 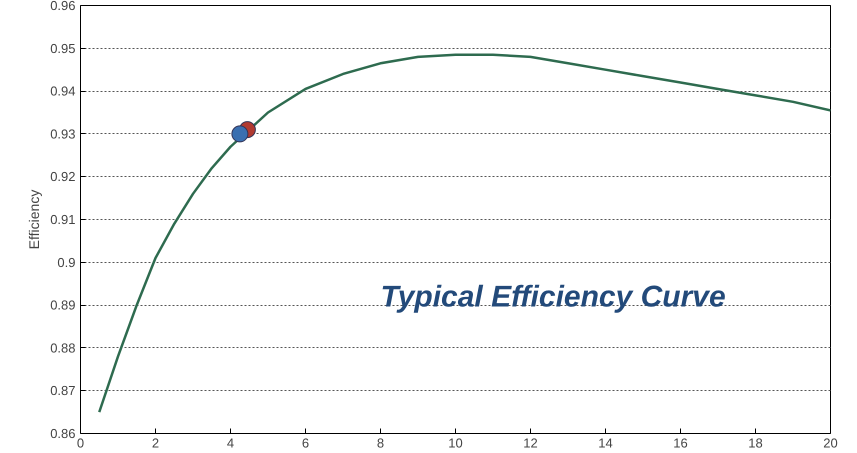 What do you see at coordinates (306, 443) in the screenshot?
I see `x-tick-label: 6` at bounding box center [306, 443].